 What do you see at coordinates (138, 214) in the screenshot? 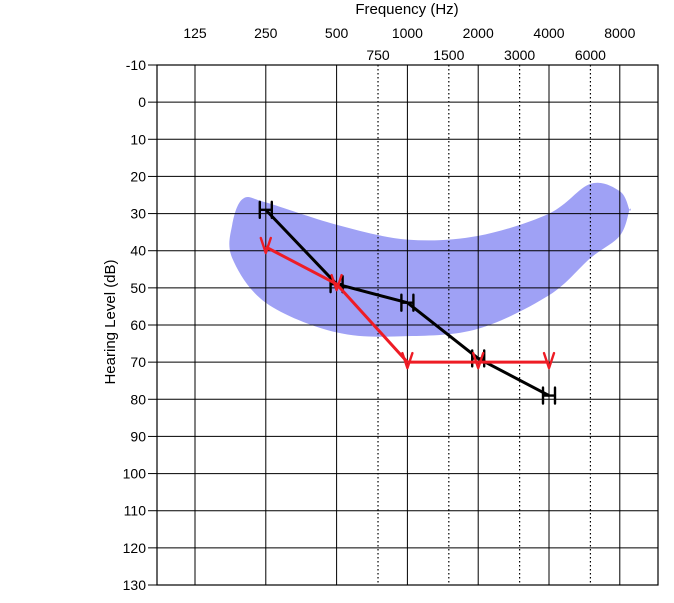
I see `y-tick-label: 30` at bounding box center [138, 214].